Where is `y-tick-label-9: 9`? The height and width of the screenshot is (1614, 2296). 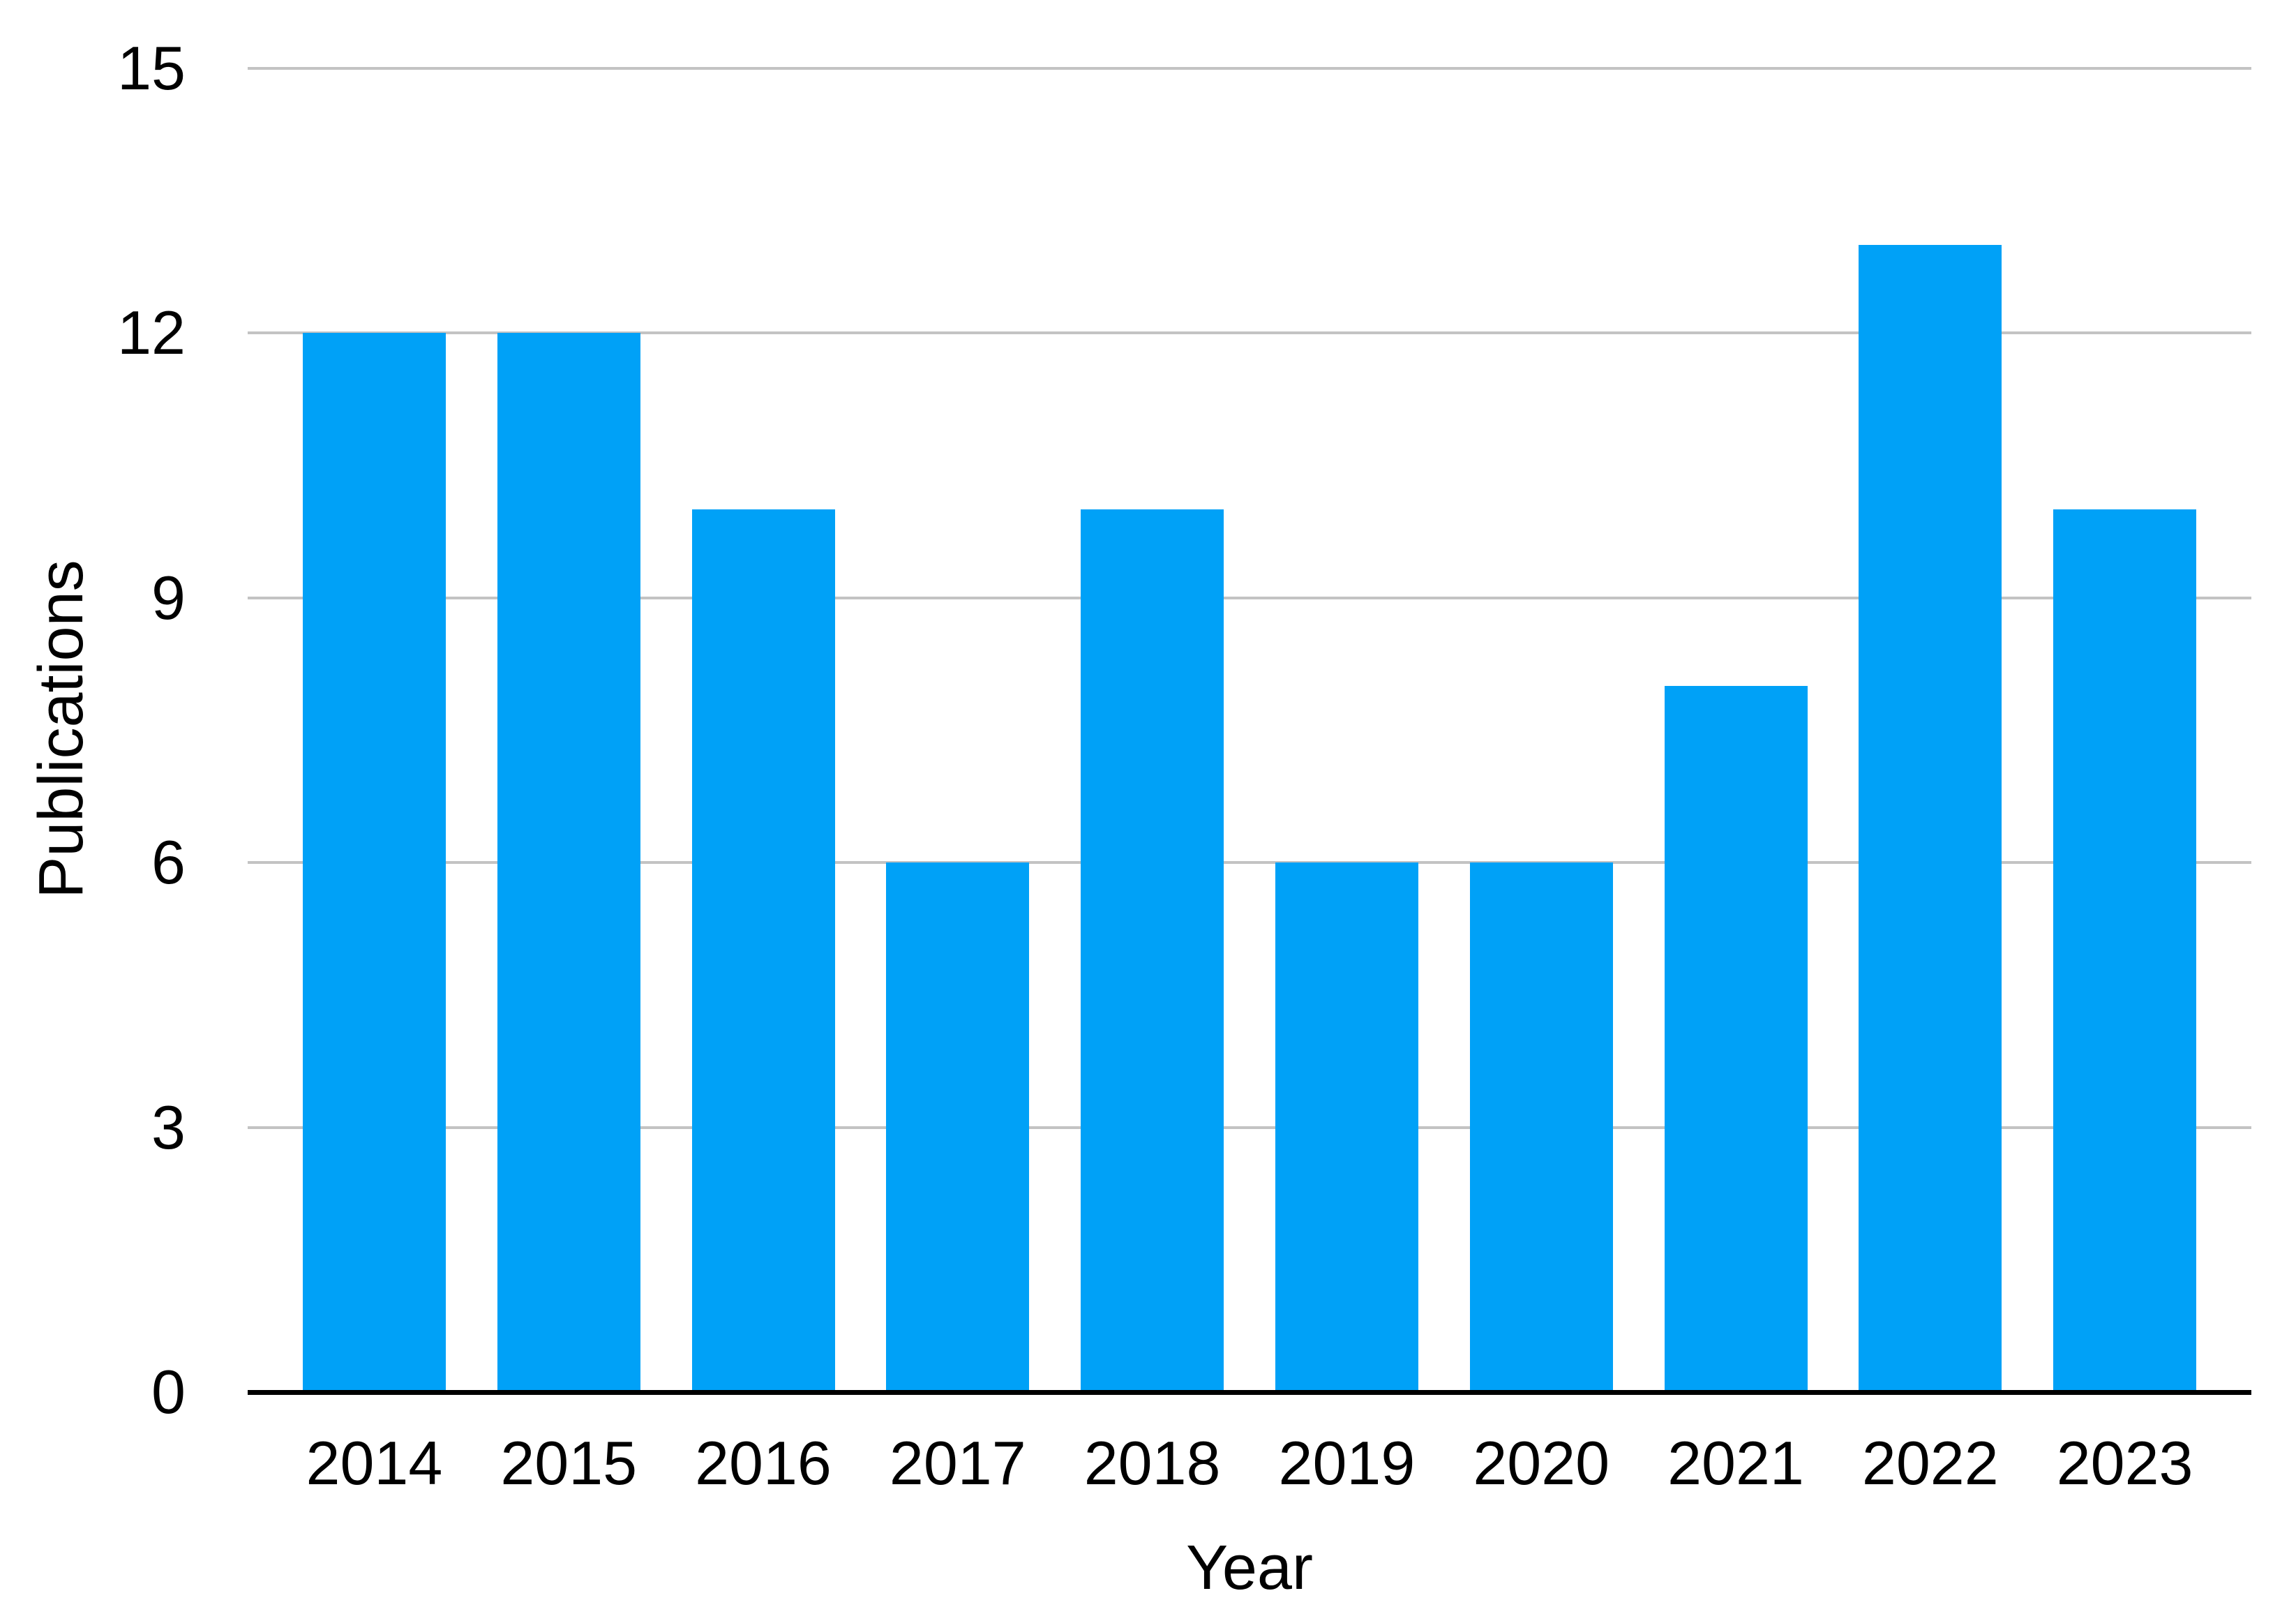 y-tick-label-9: 9 is located at coordinates (168, 597).